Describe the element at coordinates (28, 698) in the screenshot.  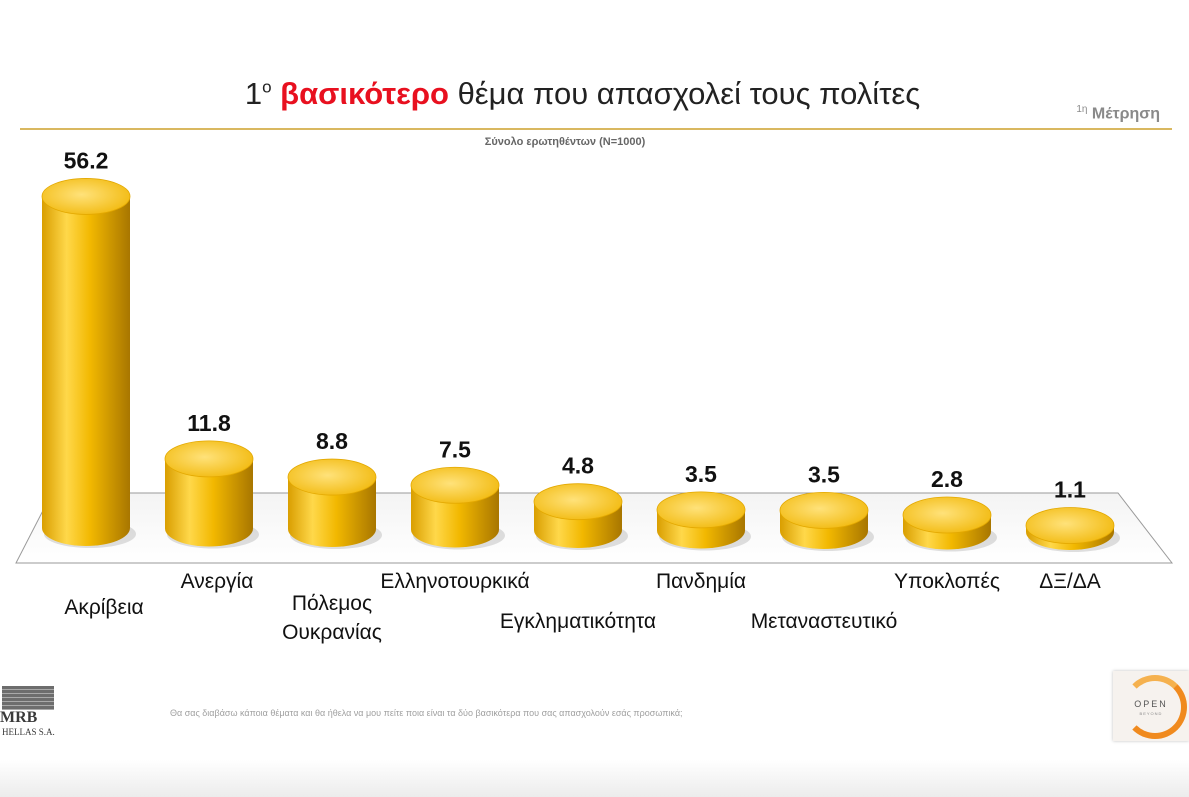
I see `mrb-logo-bars` at that location.